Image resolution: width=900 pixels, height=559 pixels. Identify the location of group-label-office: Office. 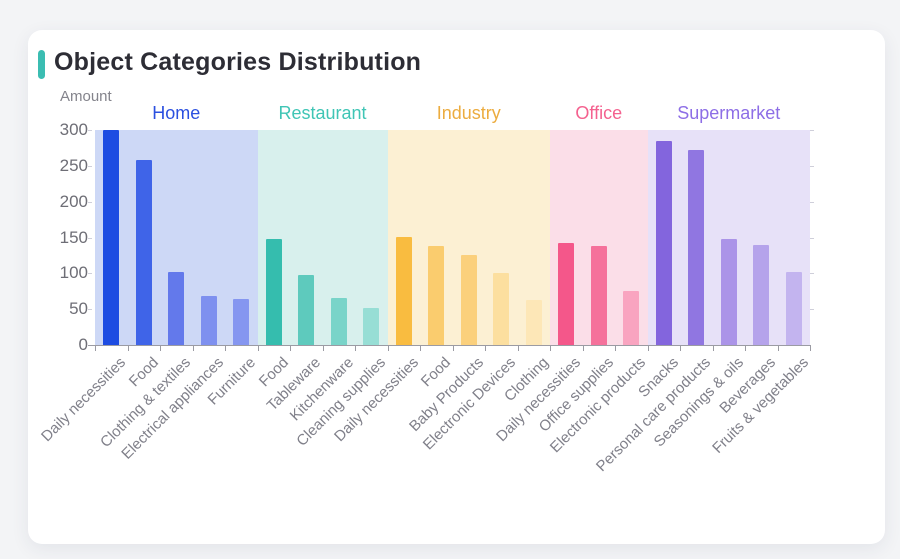
(599, 113).